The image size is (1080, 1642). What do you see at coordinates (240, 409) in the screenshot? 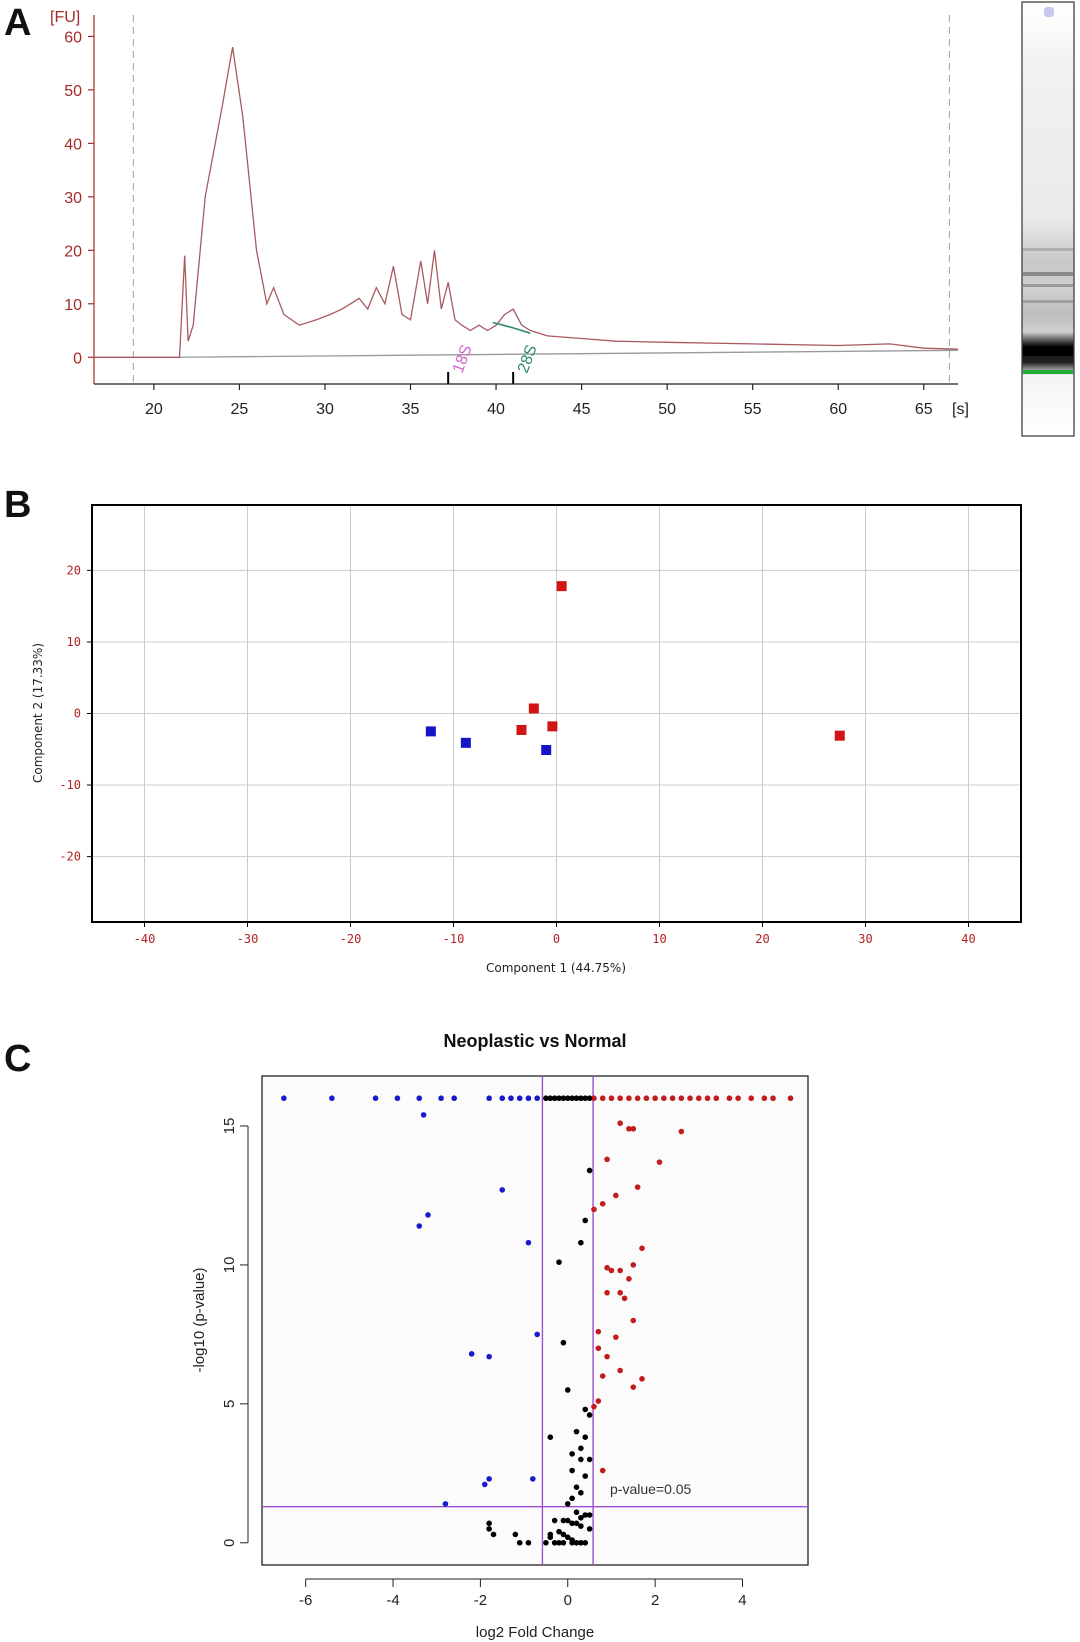
I see `x-tick-label: 25` at bounding box center [240, 409].